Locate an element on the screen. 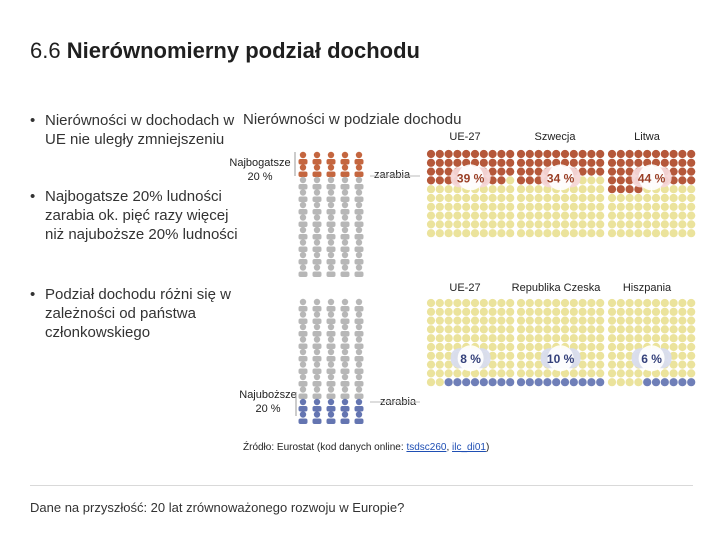  source-link-ilc-di01: ilc_di01 is located at coordinates (469, 447).